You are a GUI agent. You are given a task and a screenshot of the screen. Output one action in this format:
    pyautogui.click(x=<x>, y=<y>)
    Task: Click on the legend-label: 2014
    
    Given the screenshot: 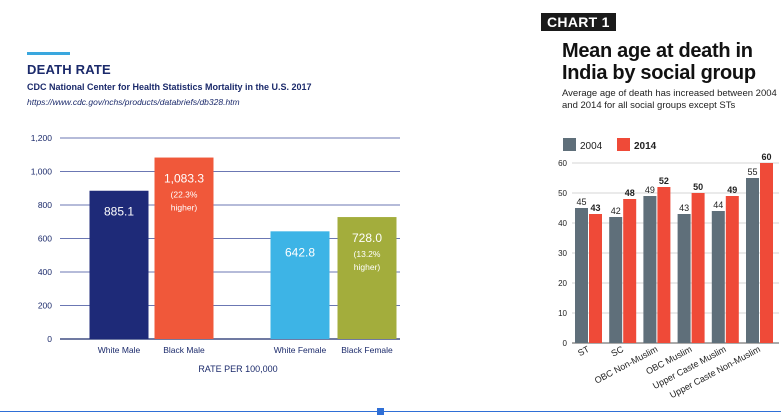 What is the action you would take?
    pyautogui.click(x=645, y=146)
    